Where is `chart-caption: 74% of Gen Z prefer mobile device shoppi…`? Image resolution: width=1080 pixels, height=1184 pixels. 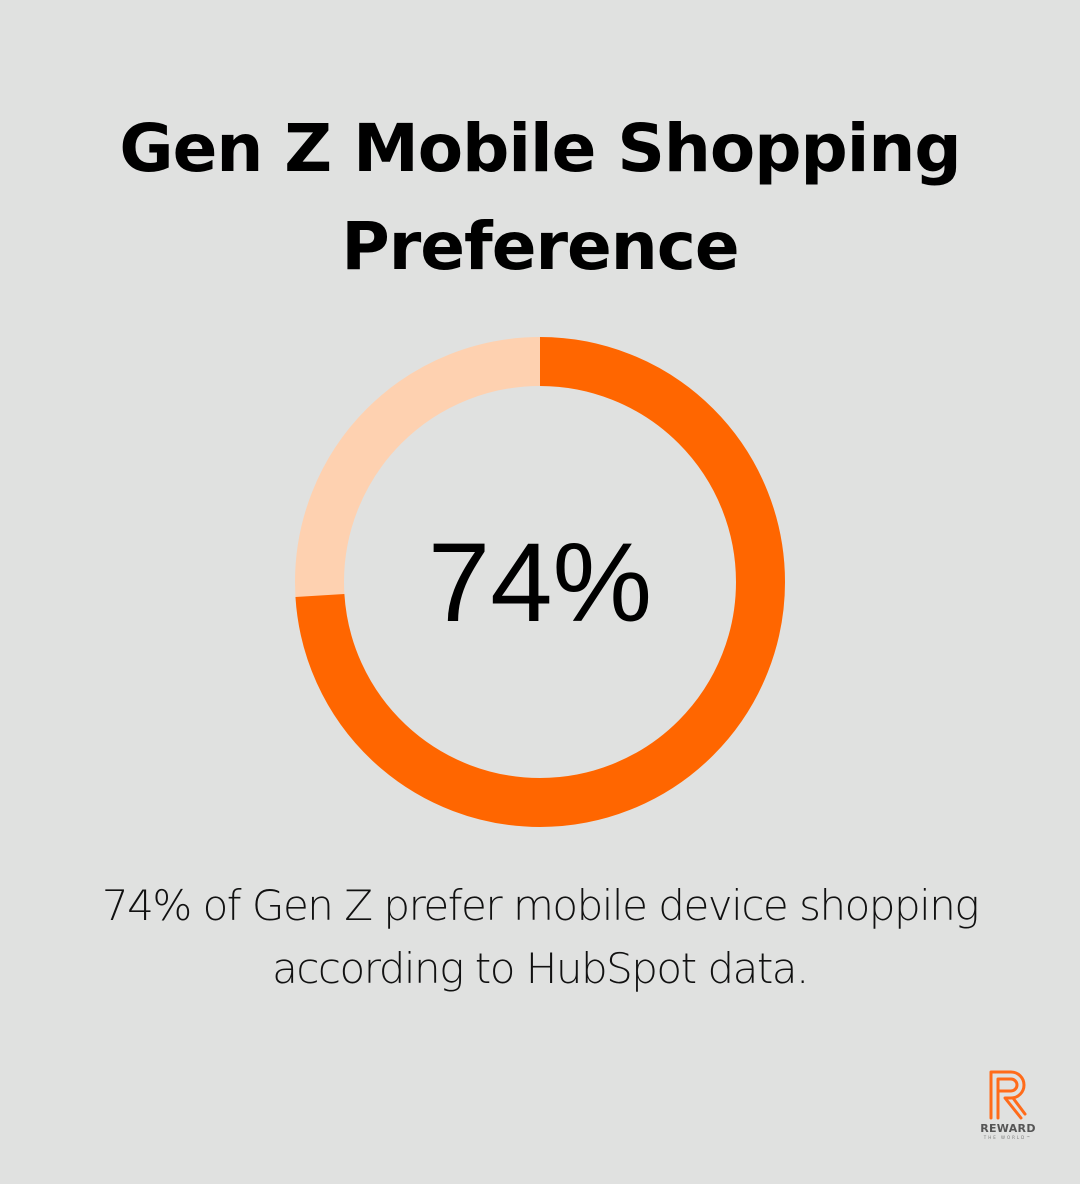 chart-caption: 74% of Gen Z prefer mobile device shoppi… is located at coordinates (540, 937).